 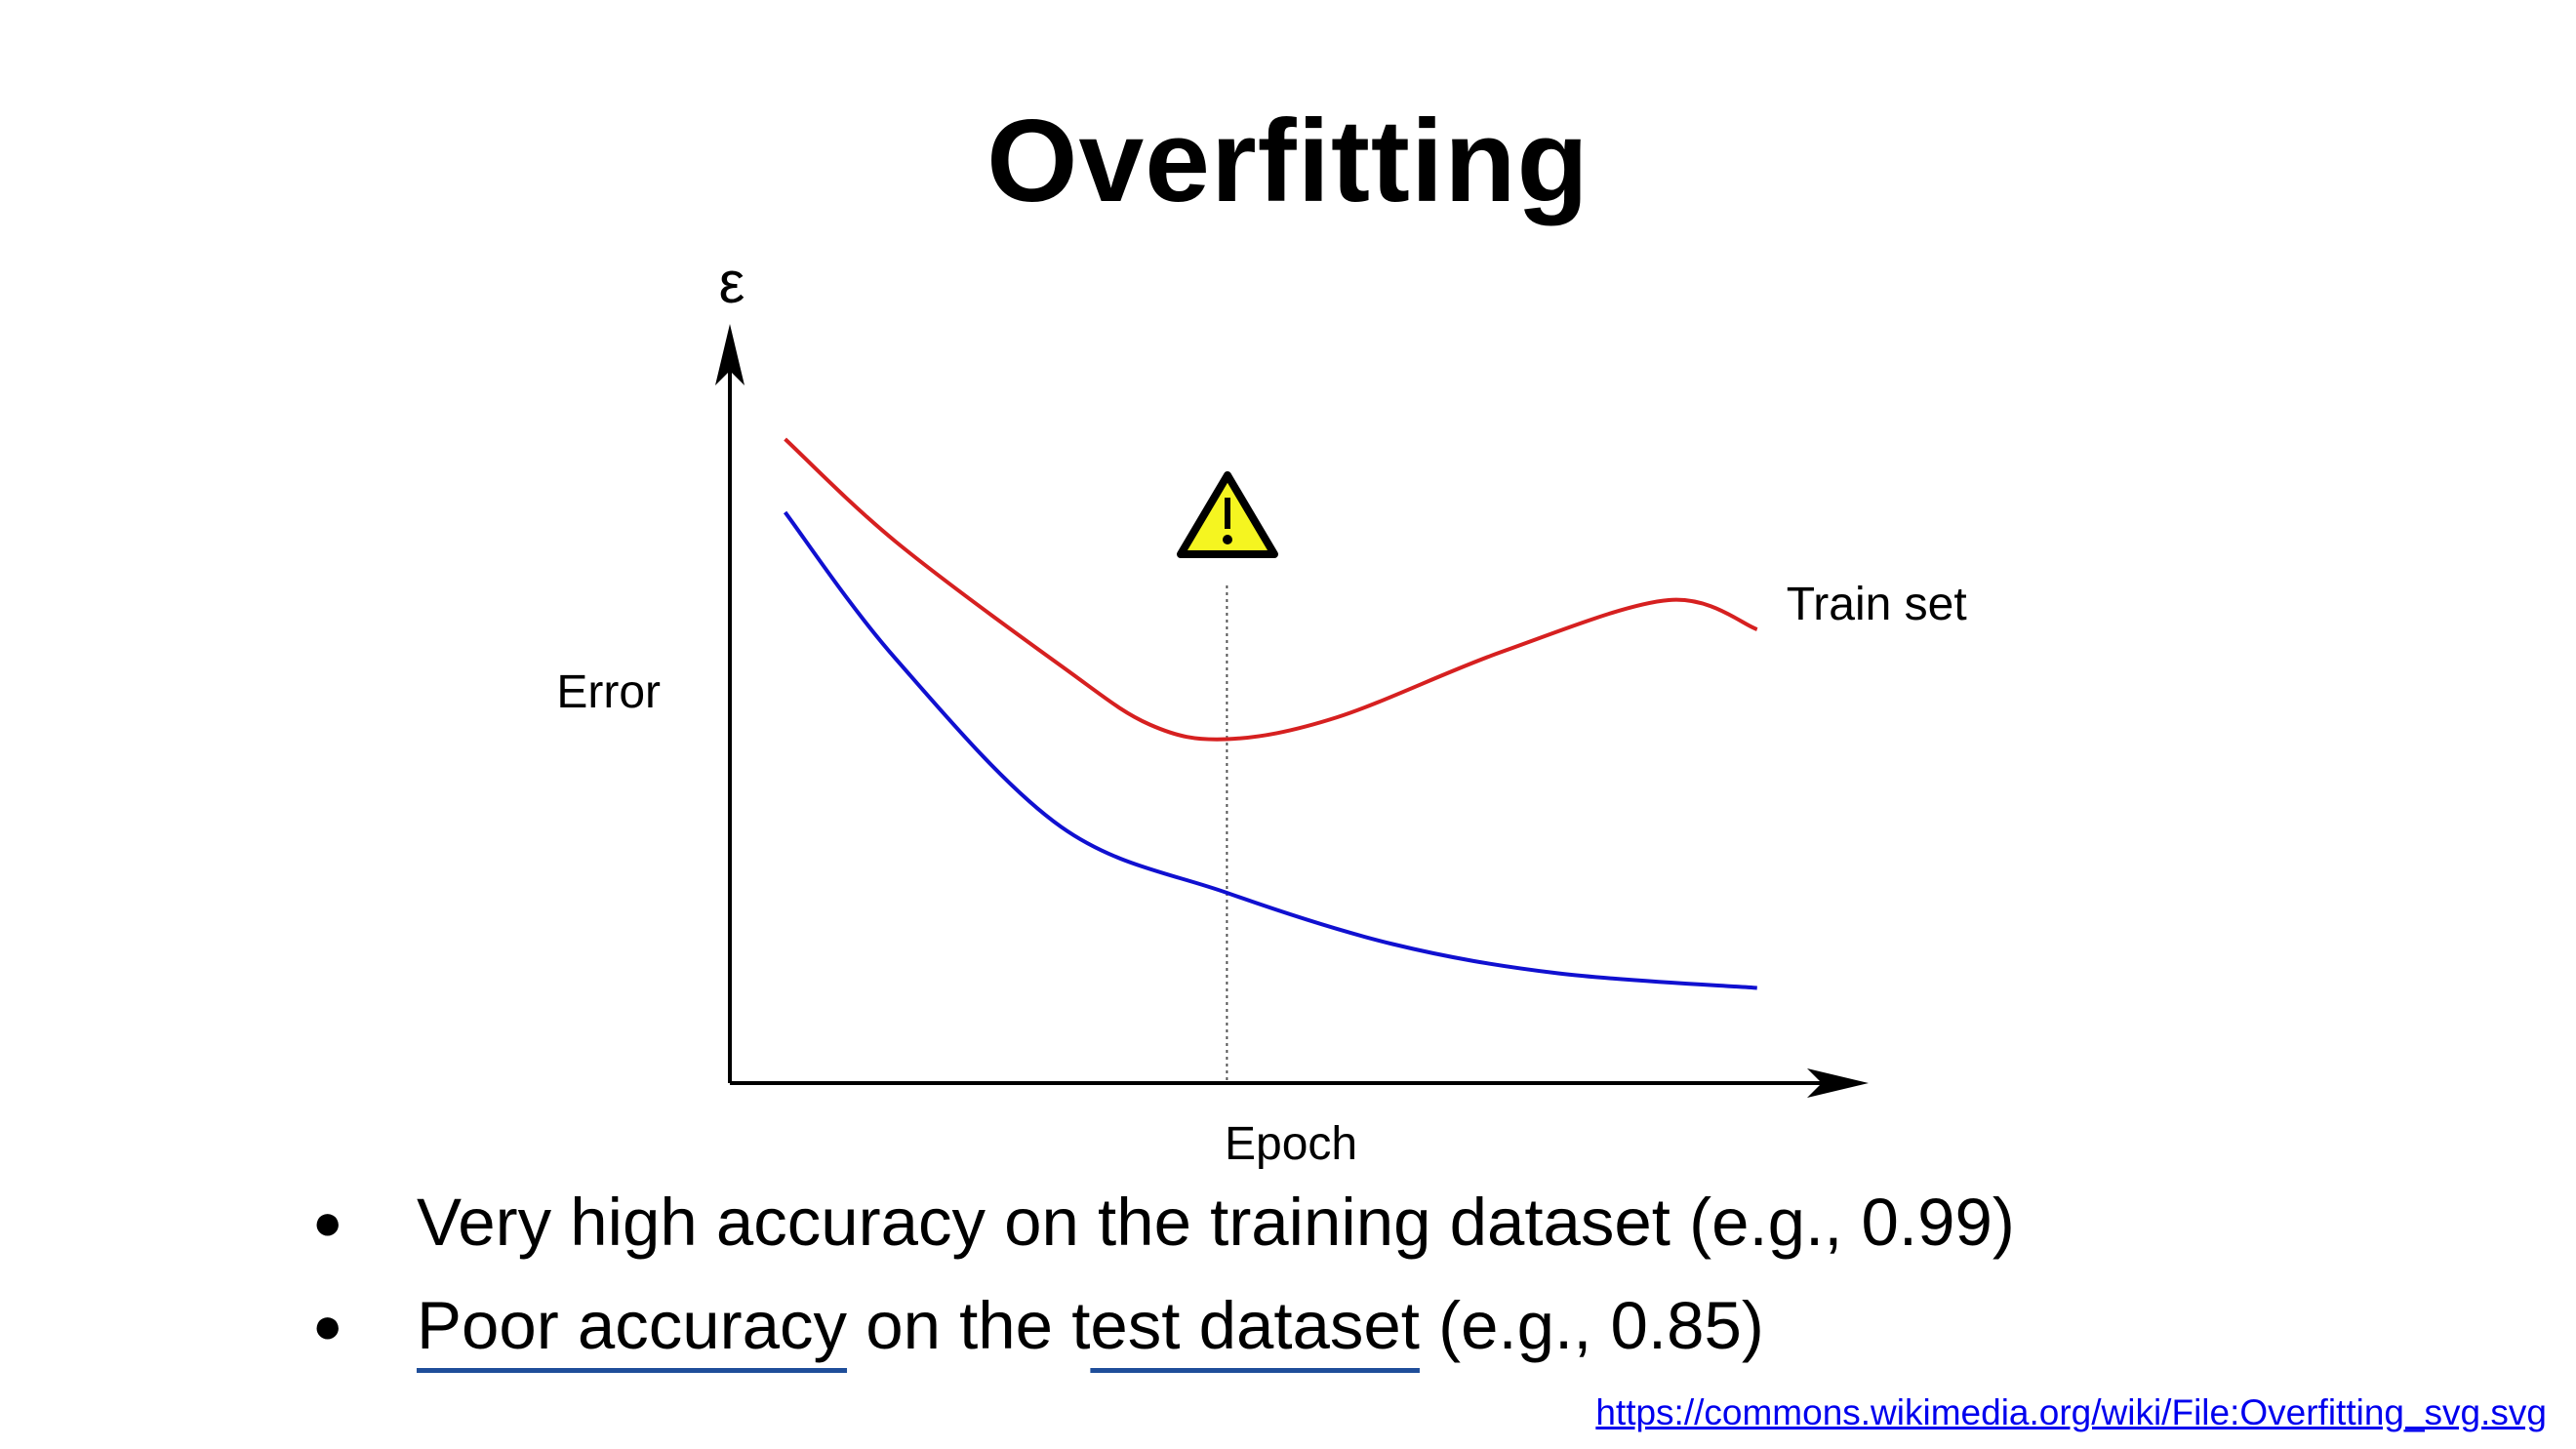 I want to click on y-axis-label: Error, so click(x=608, y=692).